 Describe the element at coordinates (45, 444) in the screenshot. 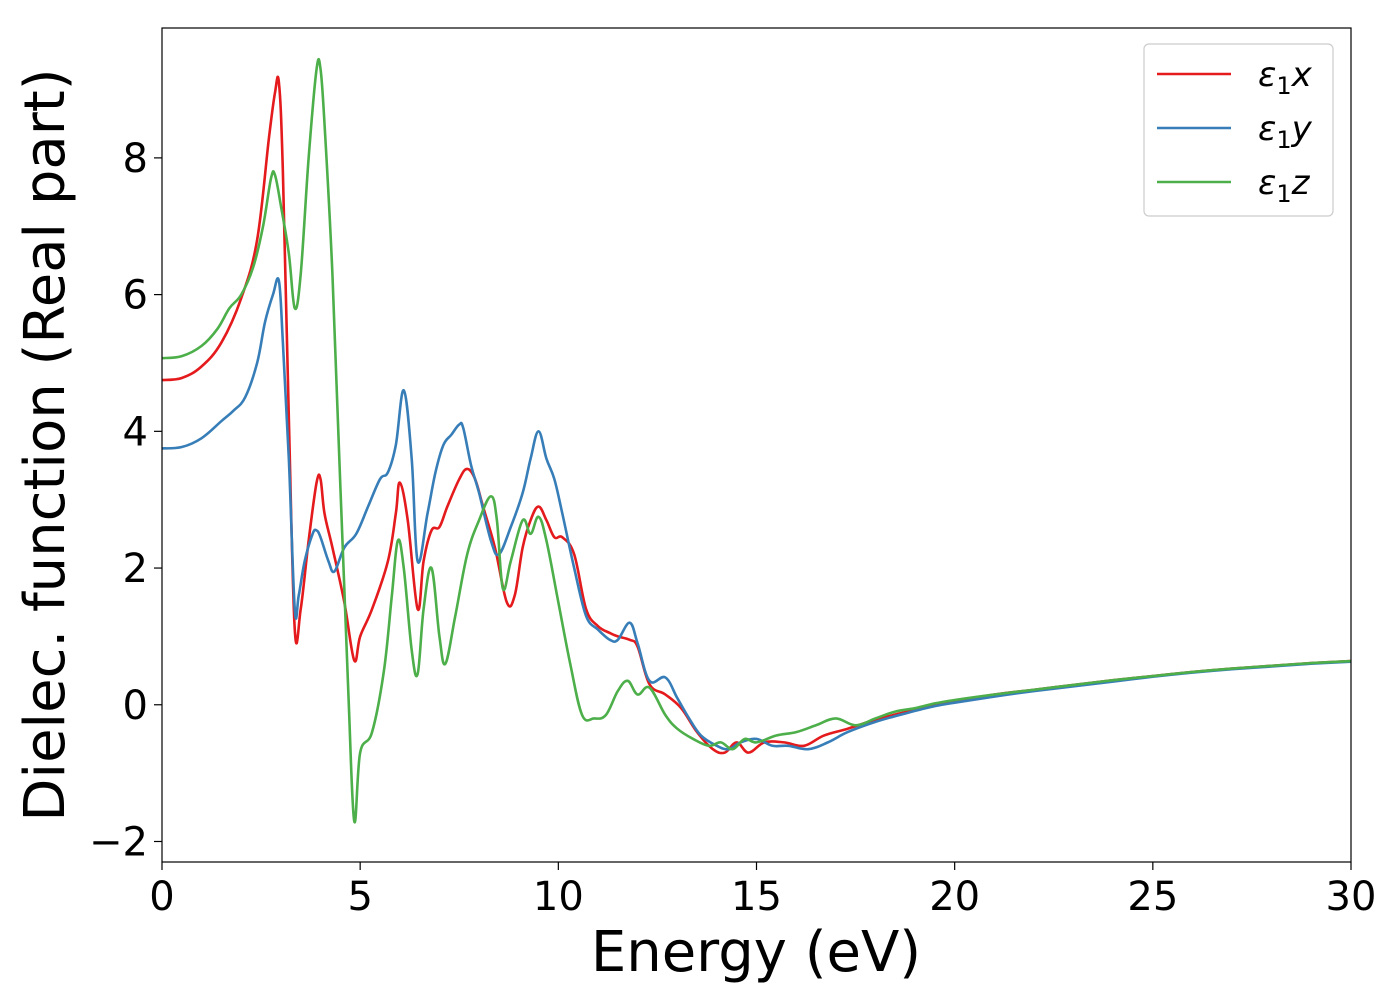

I see `y-axis-label: Dielec. function (Real part)` at that location.